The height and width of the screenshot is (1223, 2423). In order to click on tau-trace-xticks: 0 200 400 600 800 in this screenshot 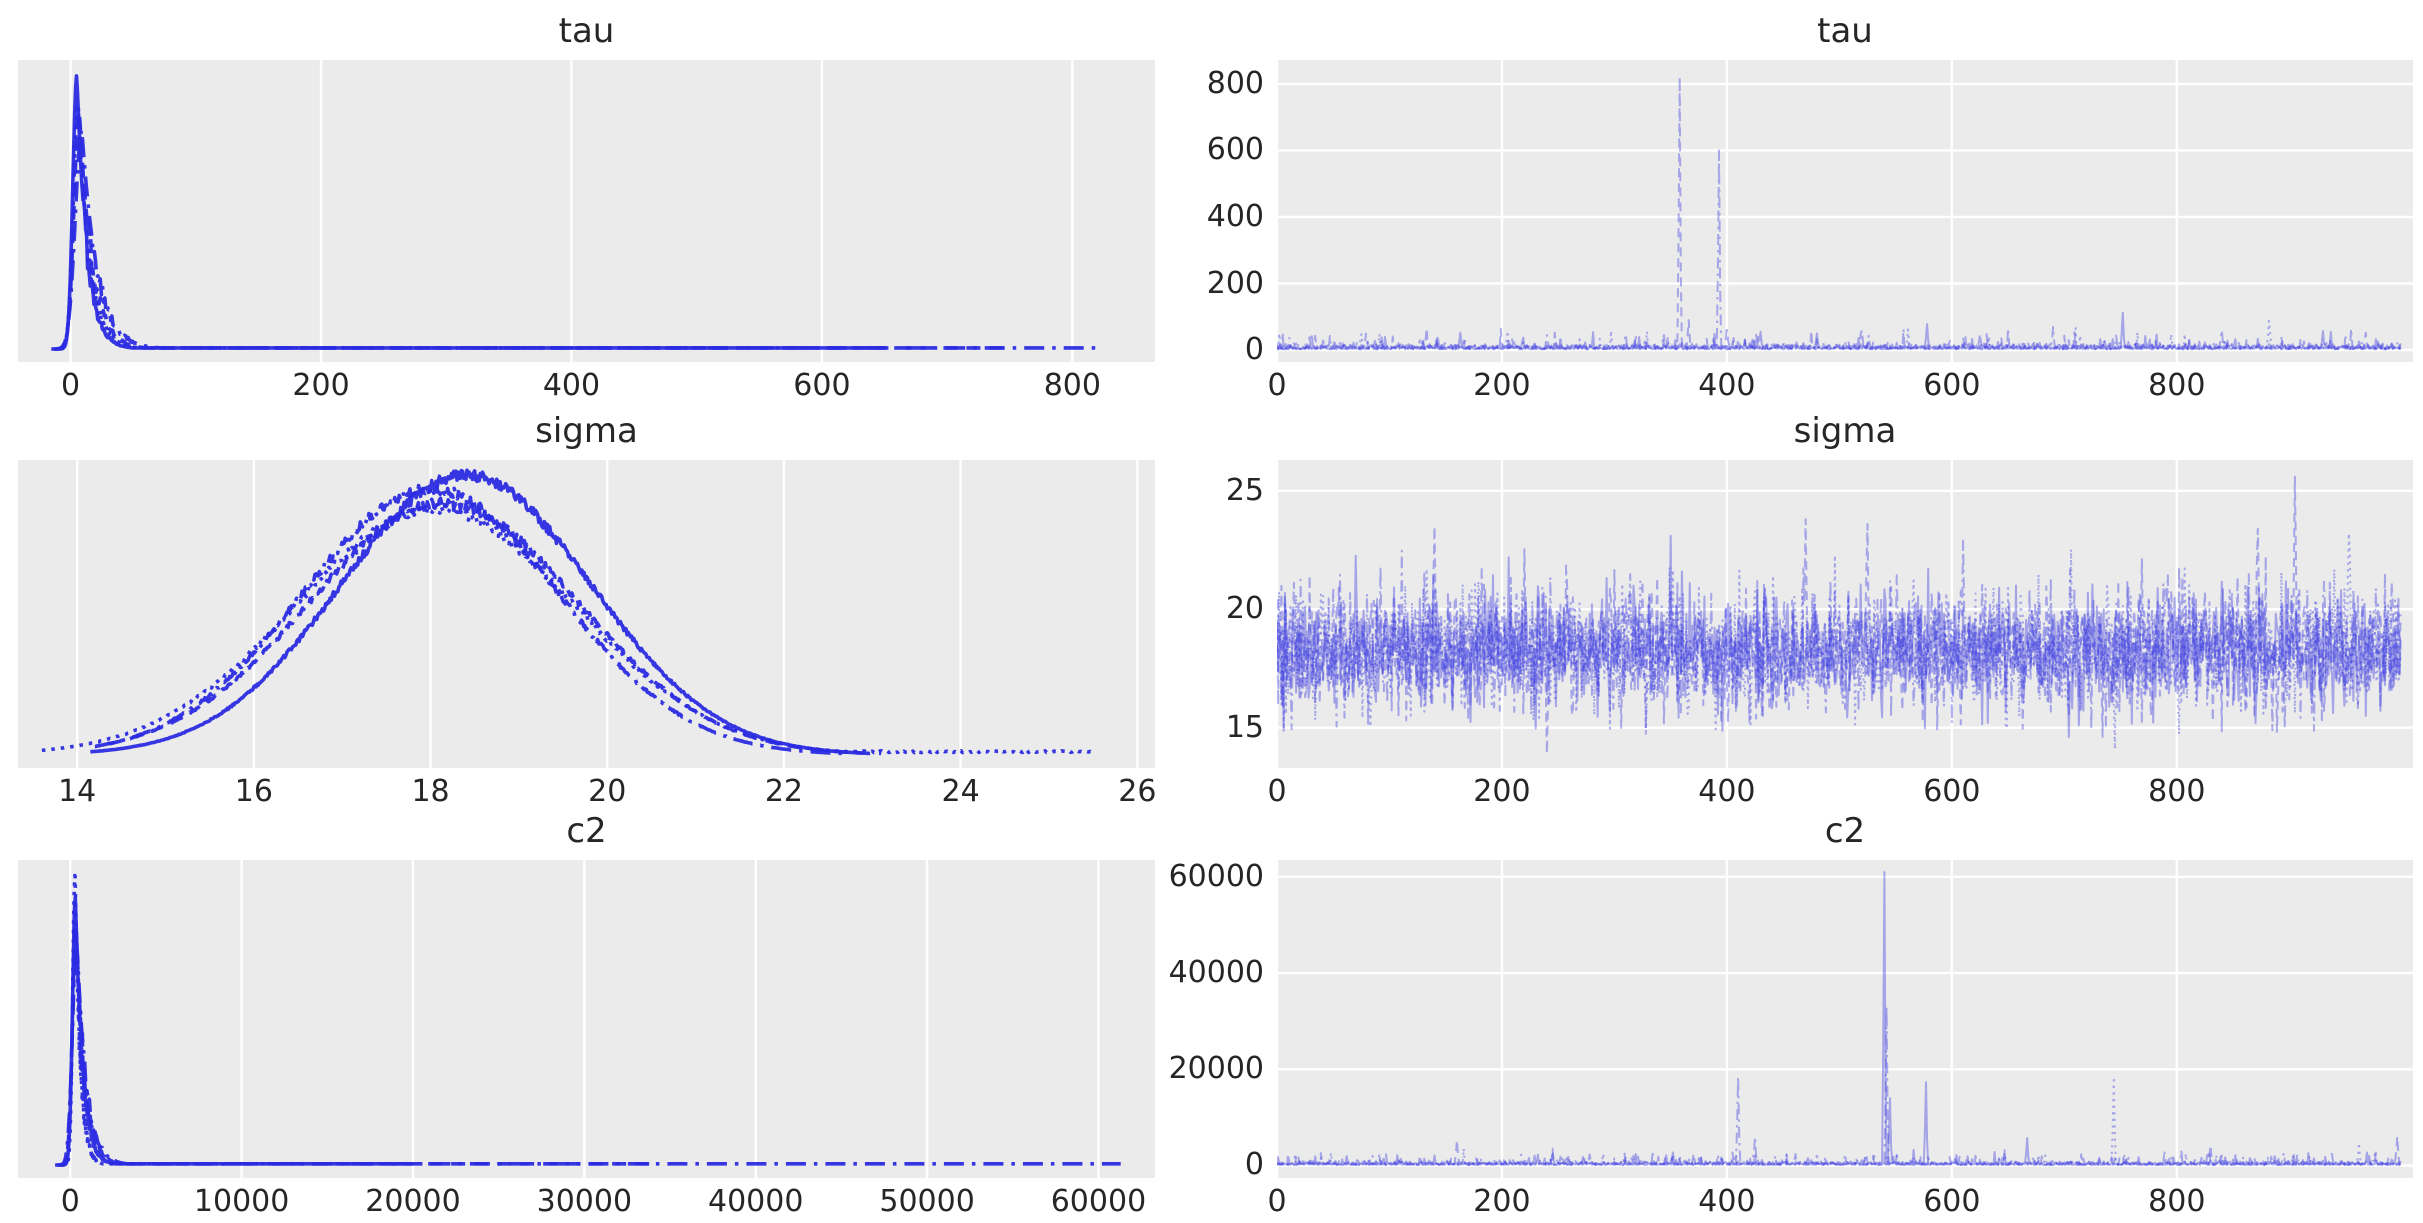, I will do `click(1840, 386)`.